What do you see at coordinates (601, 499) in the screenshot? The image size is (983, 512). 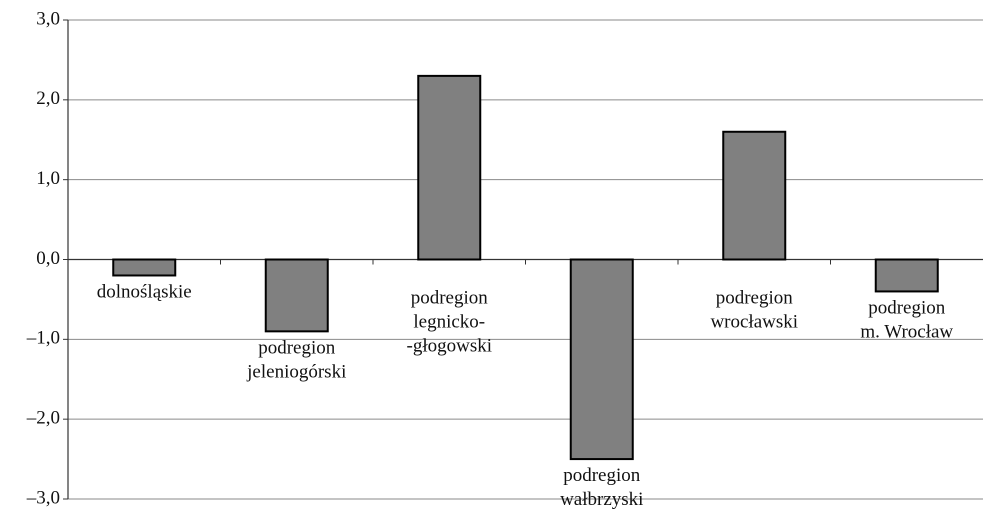 I see `x-tick-label-line: wałbrzyski` at bounding box center [601, 499].